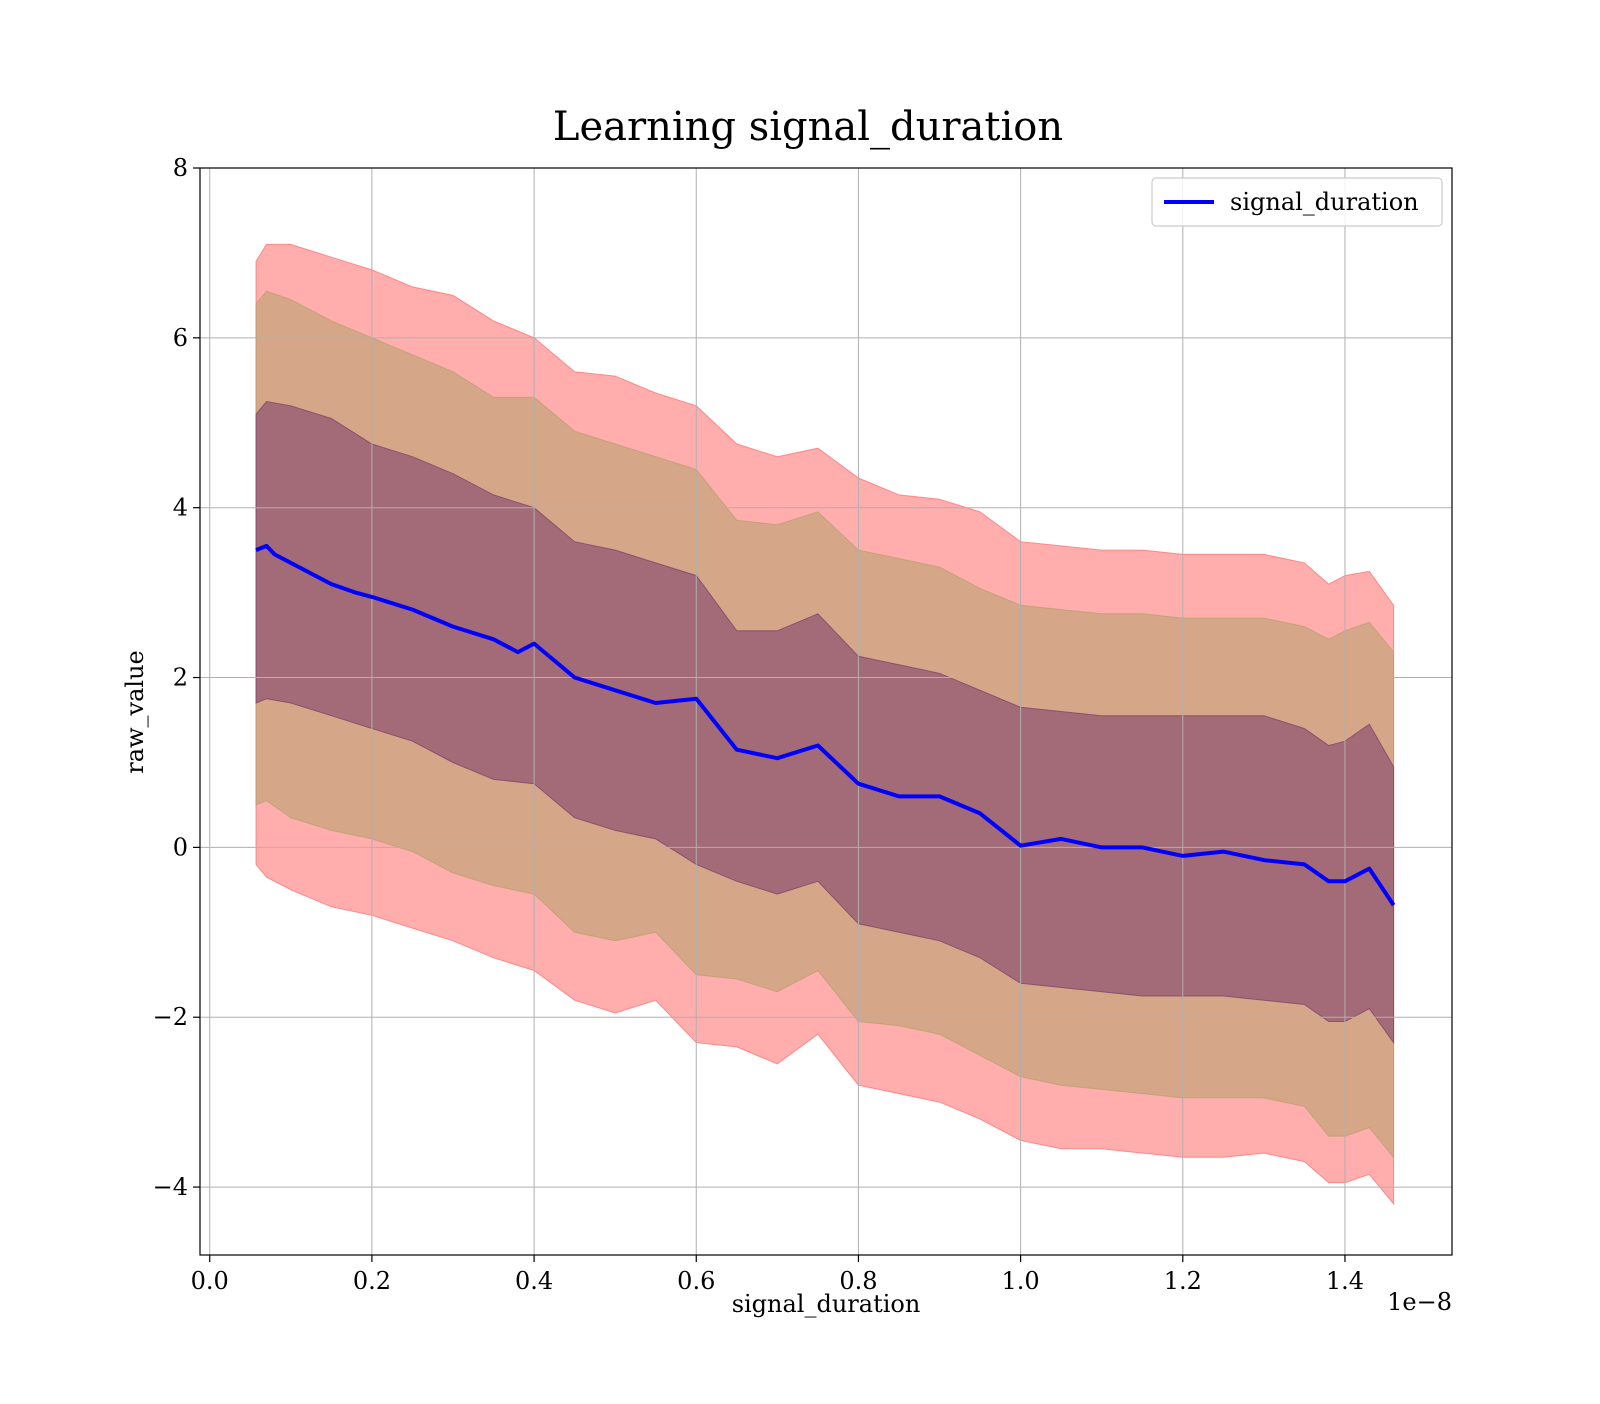 Image resolution: width=1600 pixels, height=1404 pixels. I want to click on x-tick-label: 1.4, so click(1345, 1281).